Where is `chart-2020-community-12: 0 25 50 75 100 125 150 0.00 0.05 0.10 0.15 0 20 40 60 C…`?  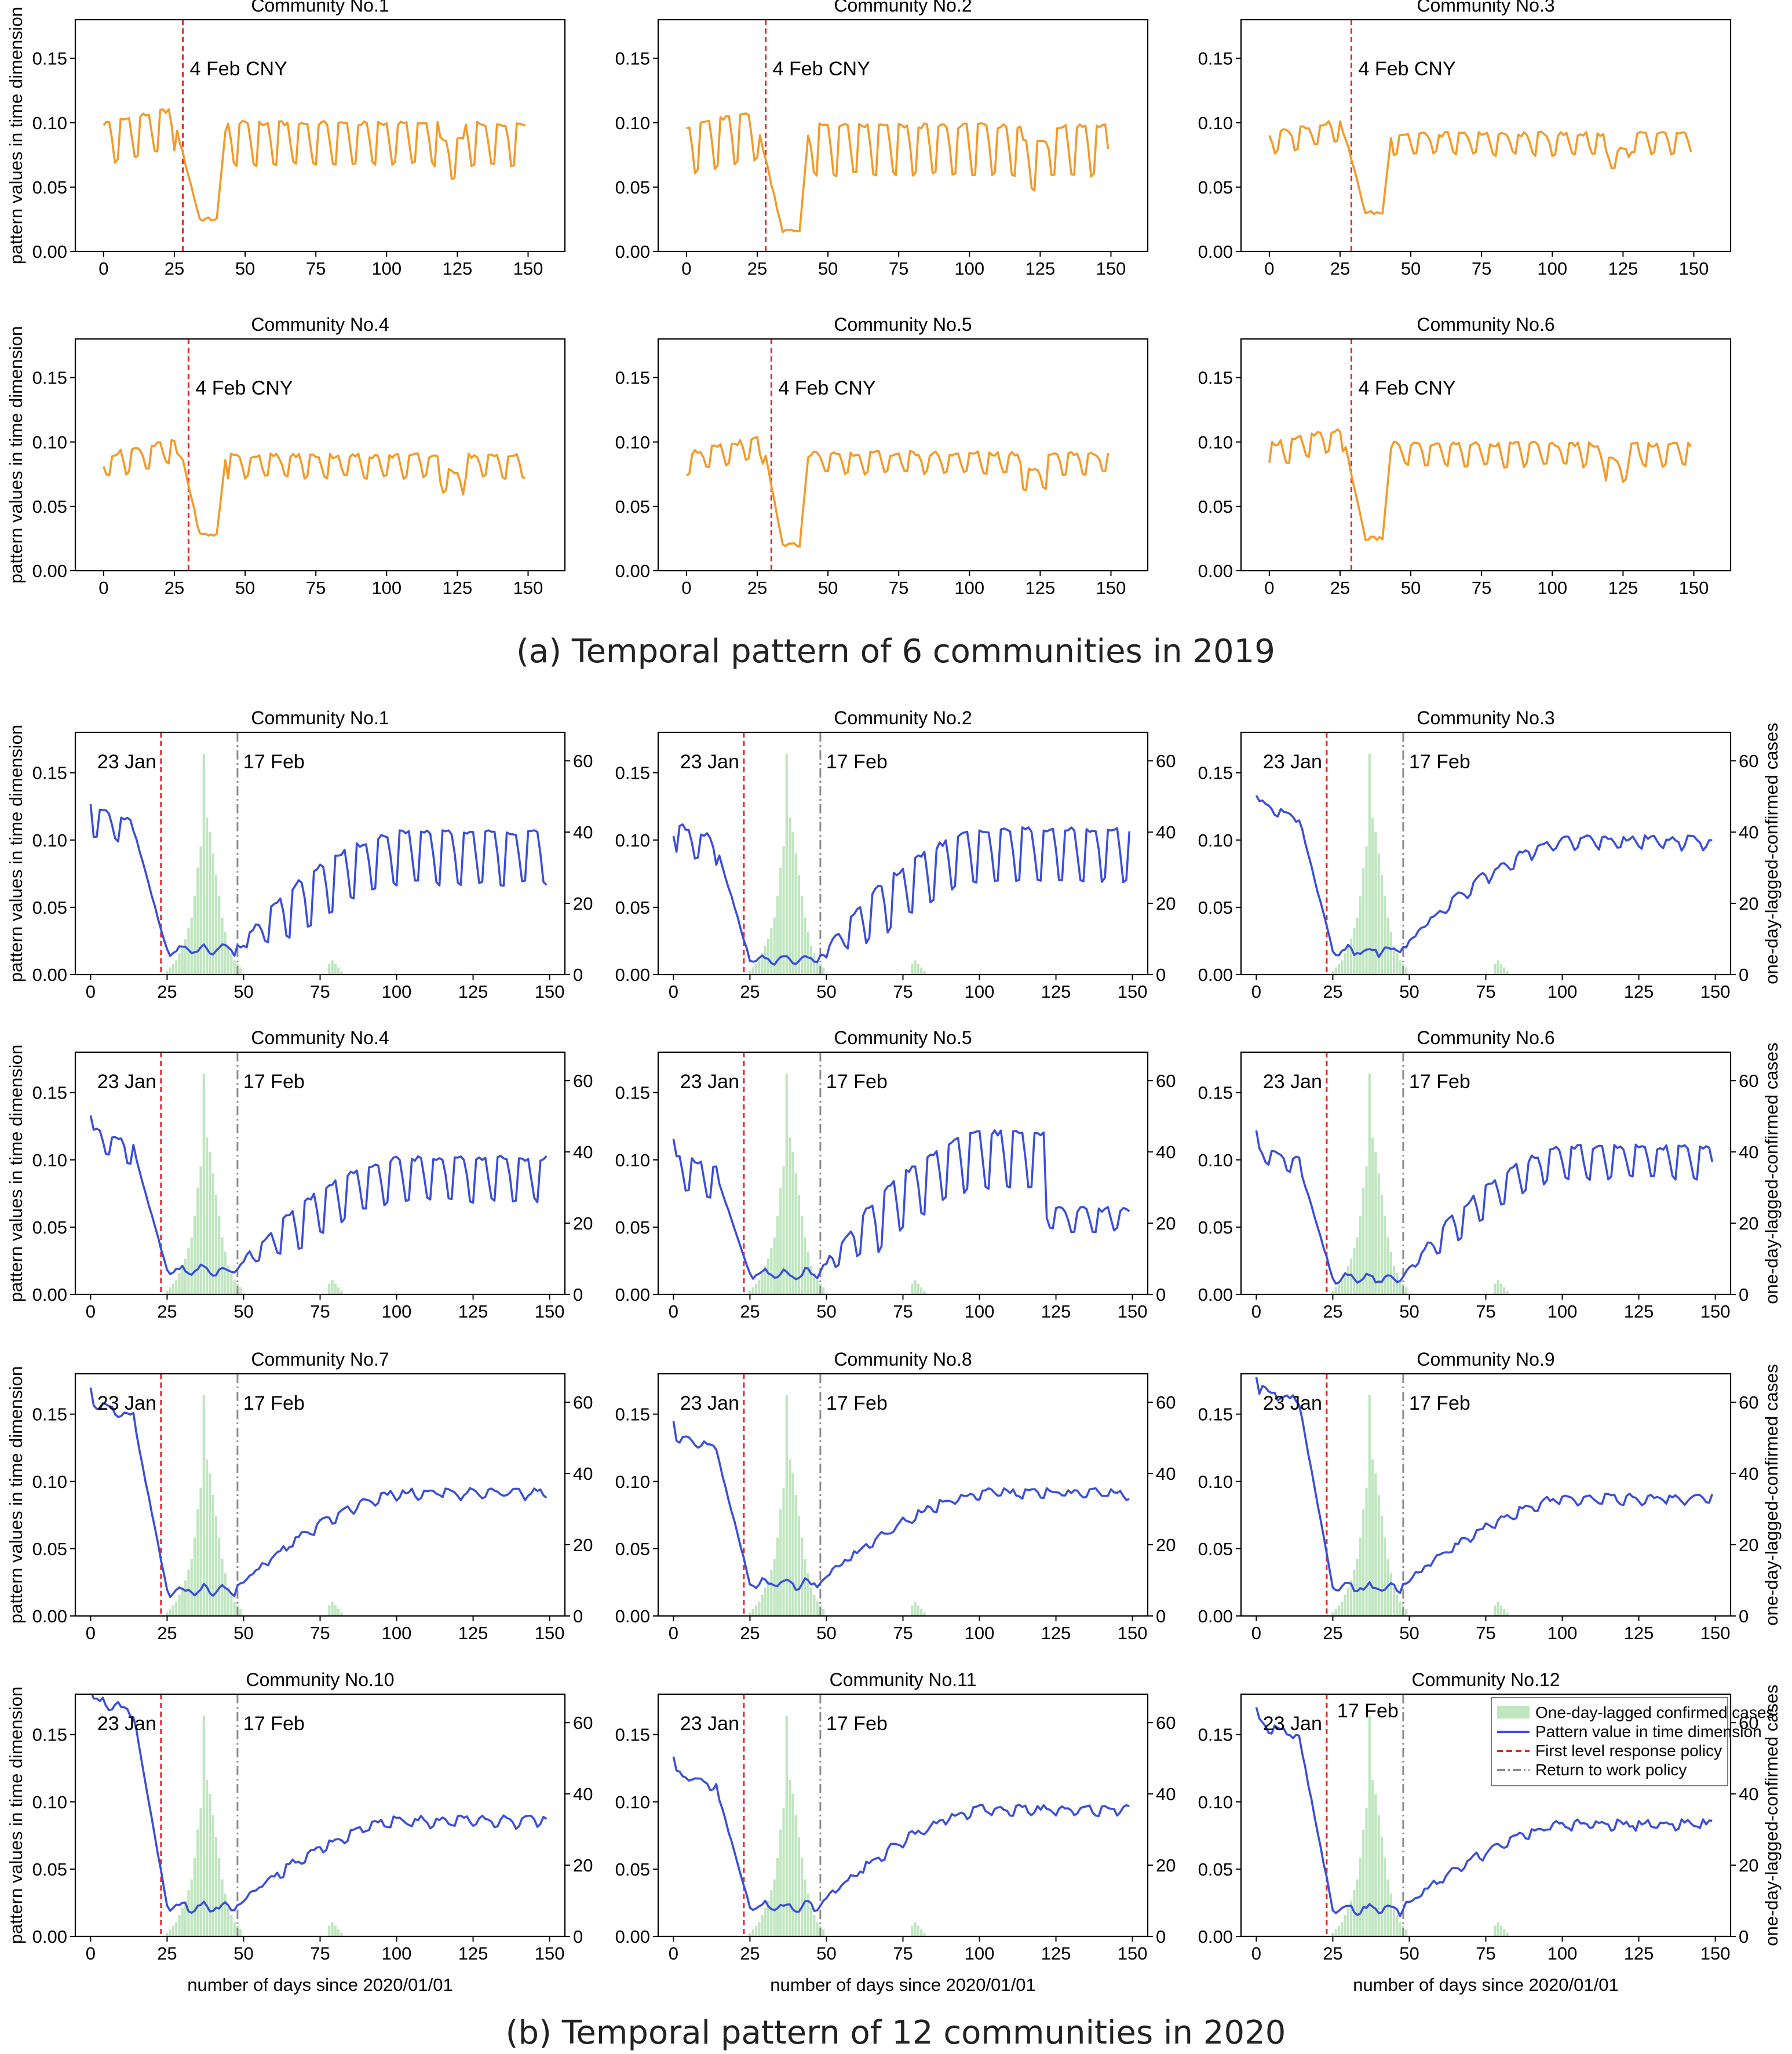 chart-2020-community-12: 0 25 50 75 100 125 150 0.00 0.05 0.10 0.15 0 20 40 60 C… is located at coordinates (1486, 1816).